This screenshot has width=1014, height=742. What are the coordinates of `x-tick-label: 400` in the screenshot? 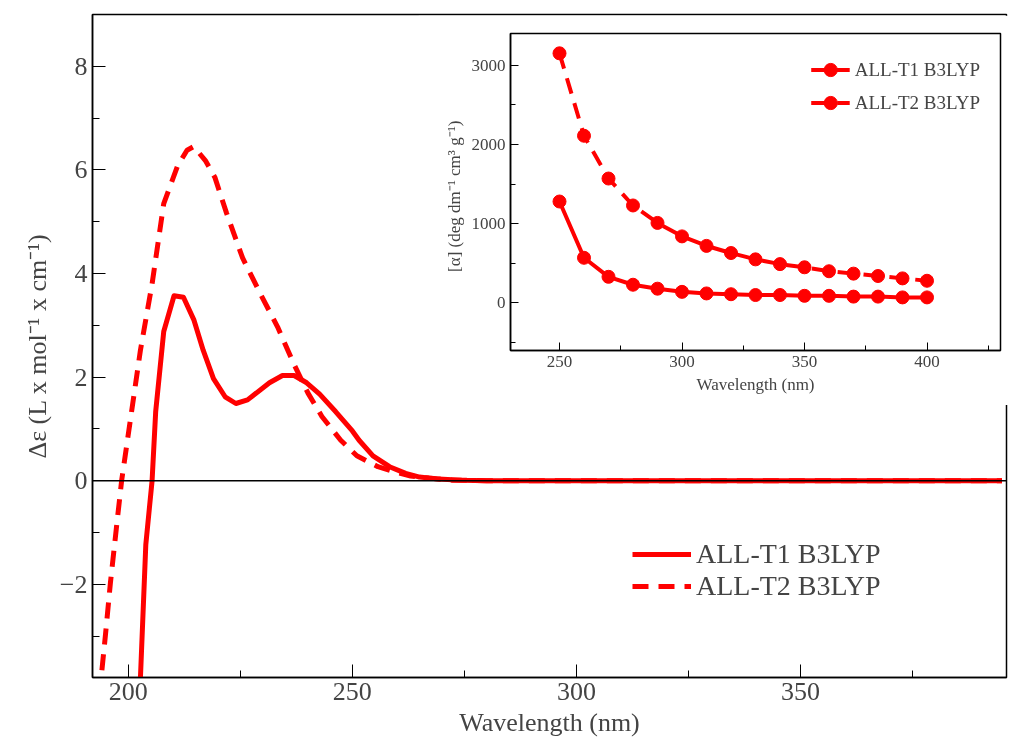 It's located at (927, 361).